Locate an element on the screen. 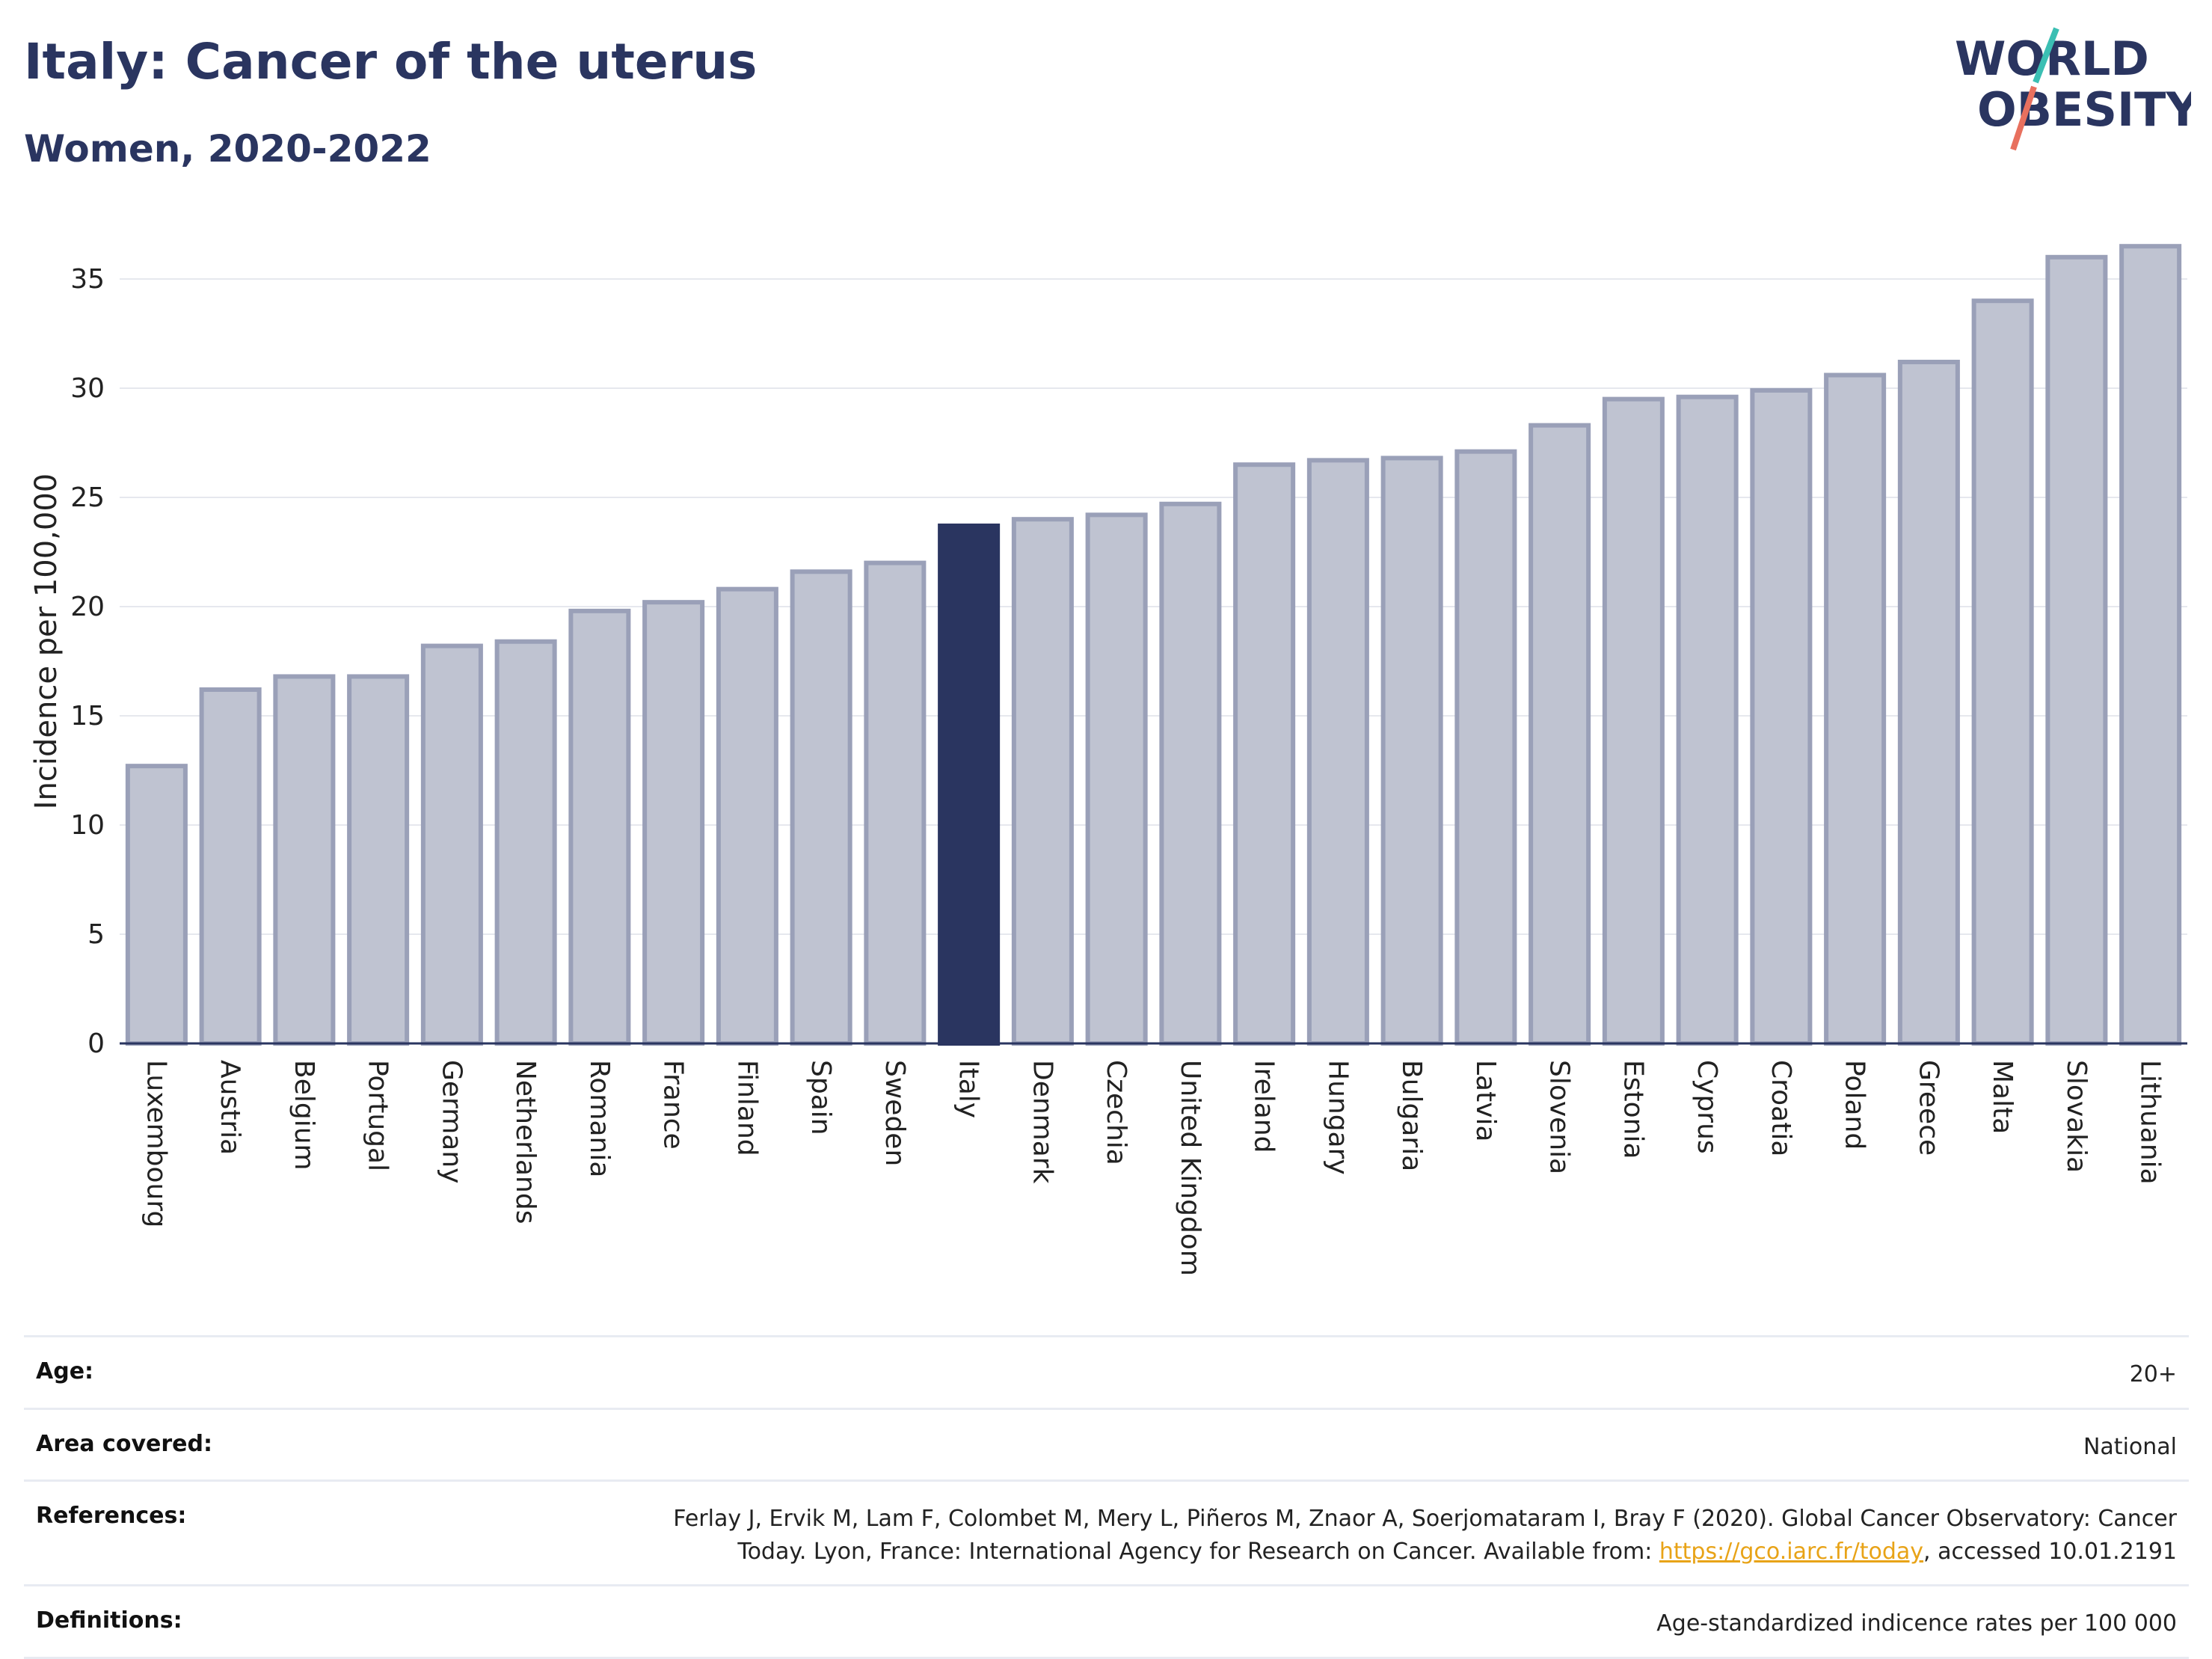 Image resolution: width=2212 pixels, height=1659 pixels. x-tick-label: Hungary is located at coordinates (1337, 1117).